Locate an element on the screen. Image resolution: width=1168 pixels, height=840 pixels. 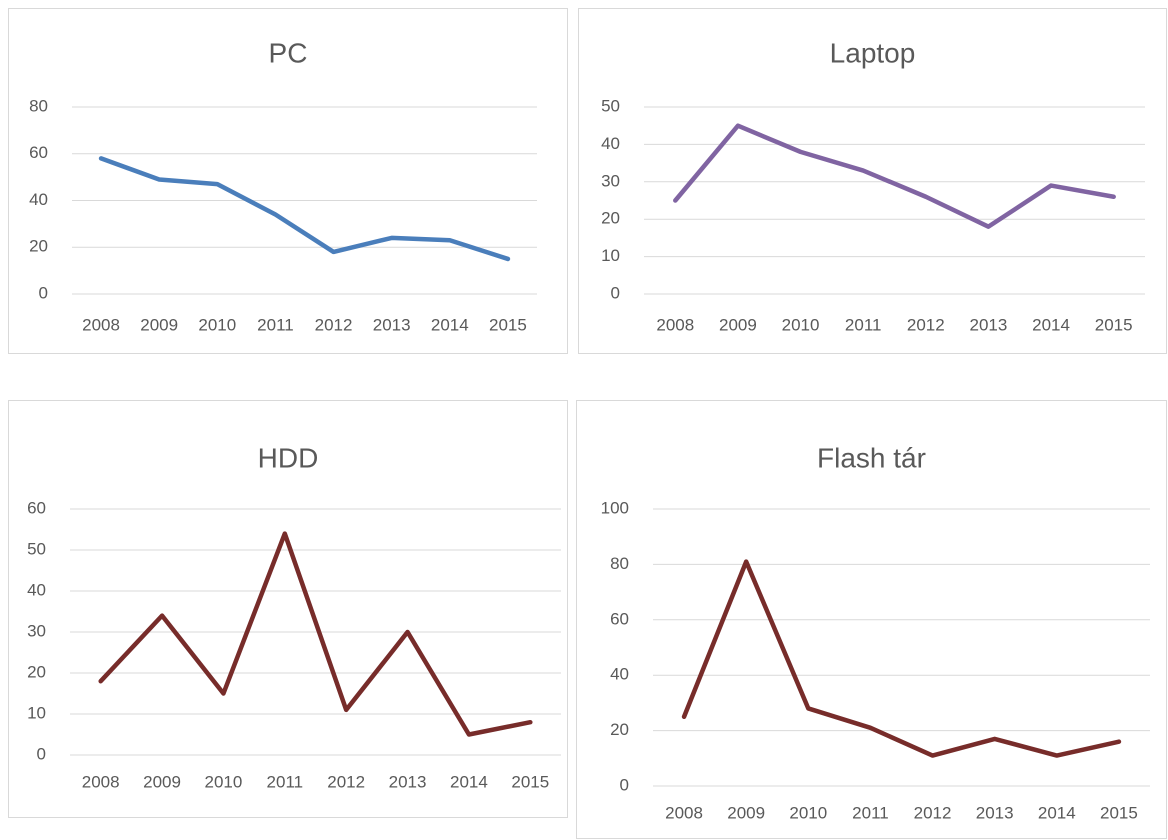
chart-title: Flash tár is located at coordinates (871, 457).